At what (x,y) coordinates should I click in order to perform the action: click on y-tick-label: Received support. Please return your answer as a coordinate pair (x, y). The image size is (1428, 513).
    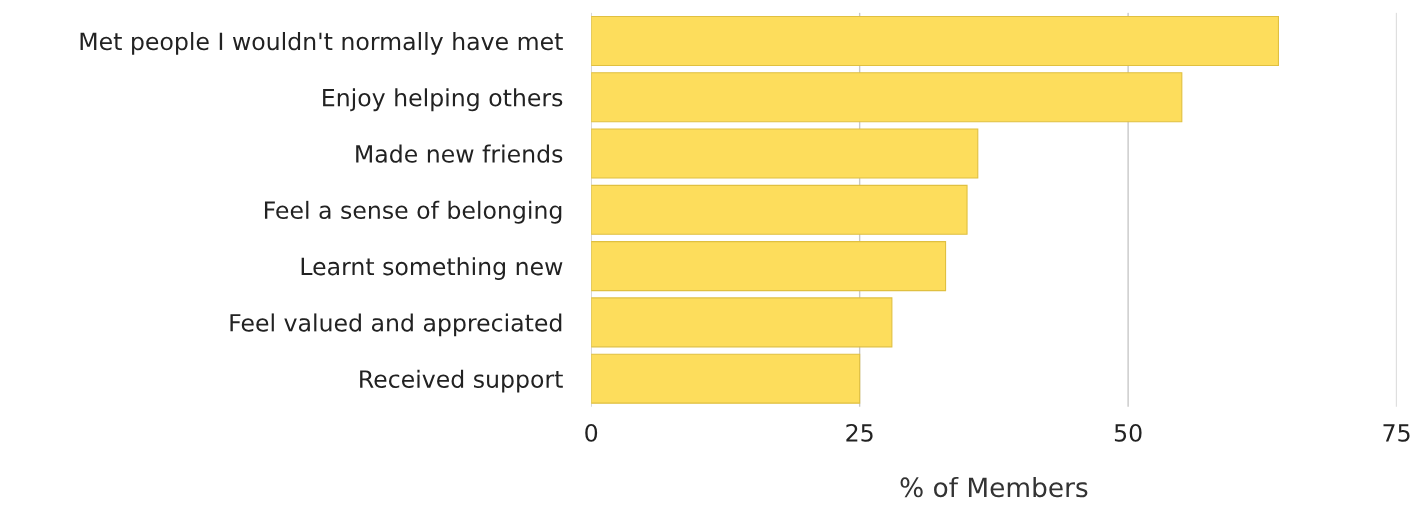
    Looking at the image, I should click on (461, 381).